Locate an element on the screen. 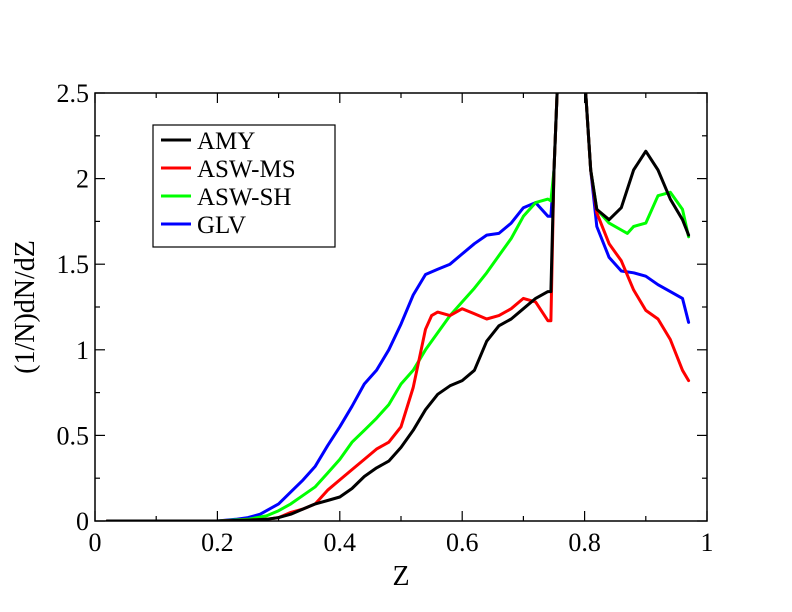 This screenshot has height=612, width=792. legend-label-asw-ms: ASW-MS is located at coordinates (246, 169).